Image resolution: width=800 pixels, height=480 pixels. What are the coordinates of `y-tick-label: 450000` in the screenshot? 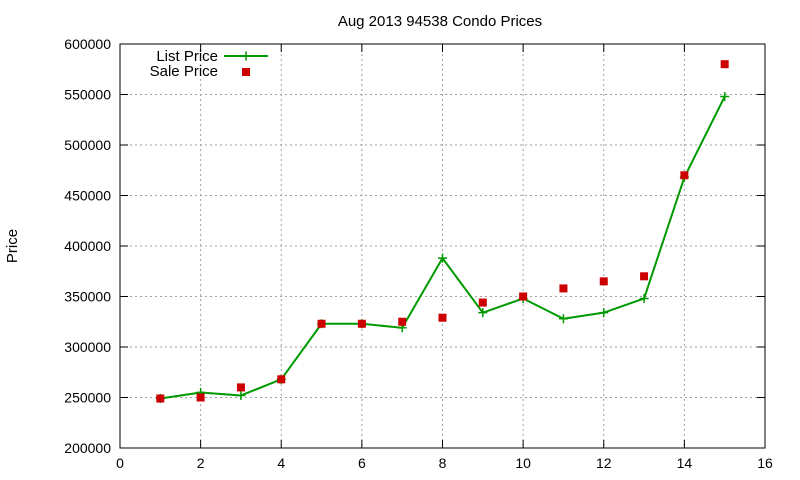 It's located at (87, 196).